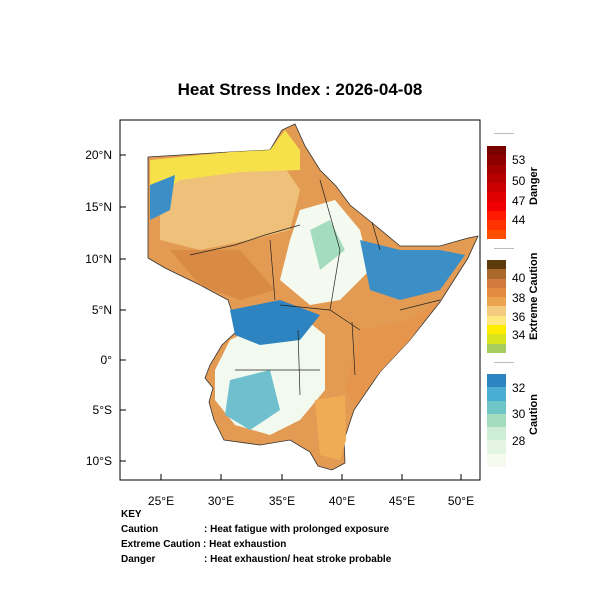 The width and height of the screenshot is (600, 600). I want to click on colorbar-label: 28, so click(519, 441).